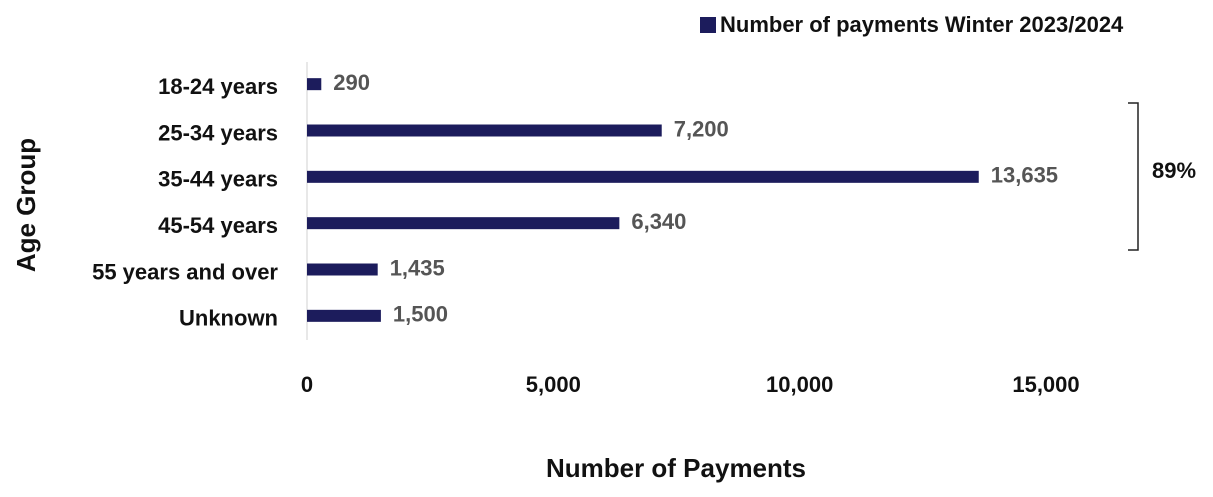 The height and width of the screenshot is (497, 1213). Describe the element at coordinates (658, 221) in the screenshot. I see `value-label: 6,340` at that location.